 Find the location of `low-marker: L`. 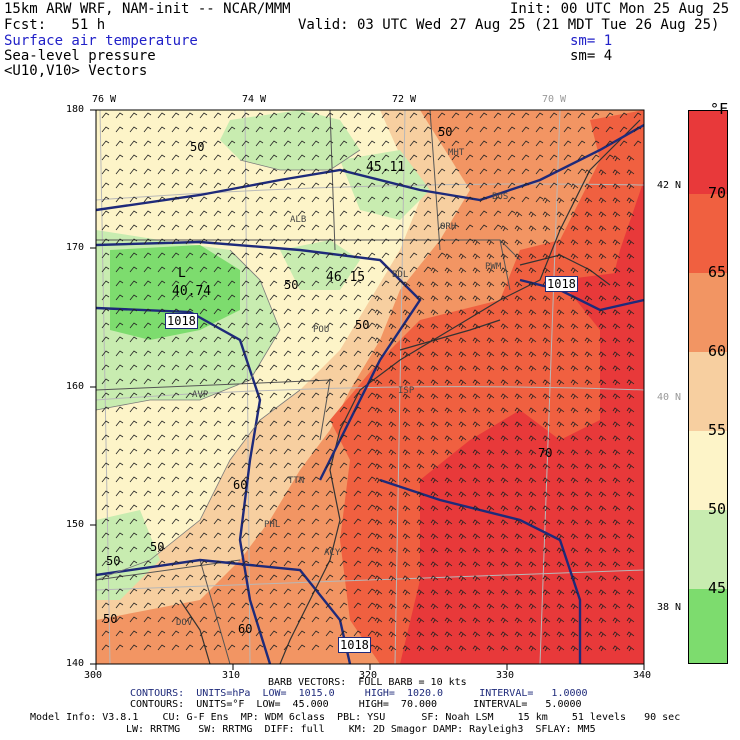

low-marker: L is located at coordinates (182, 273).